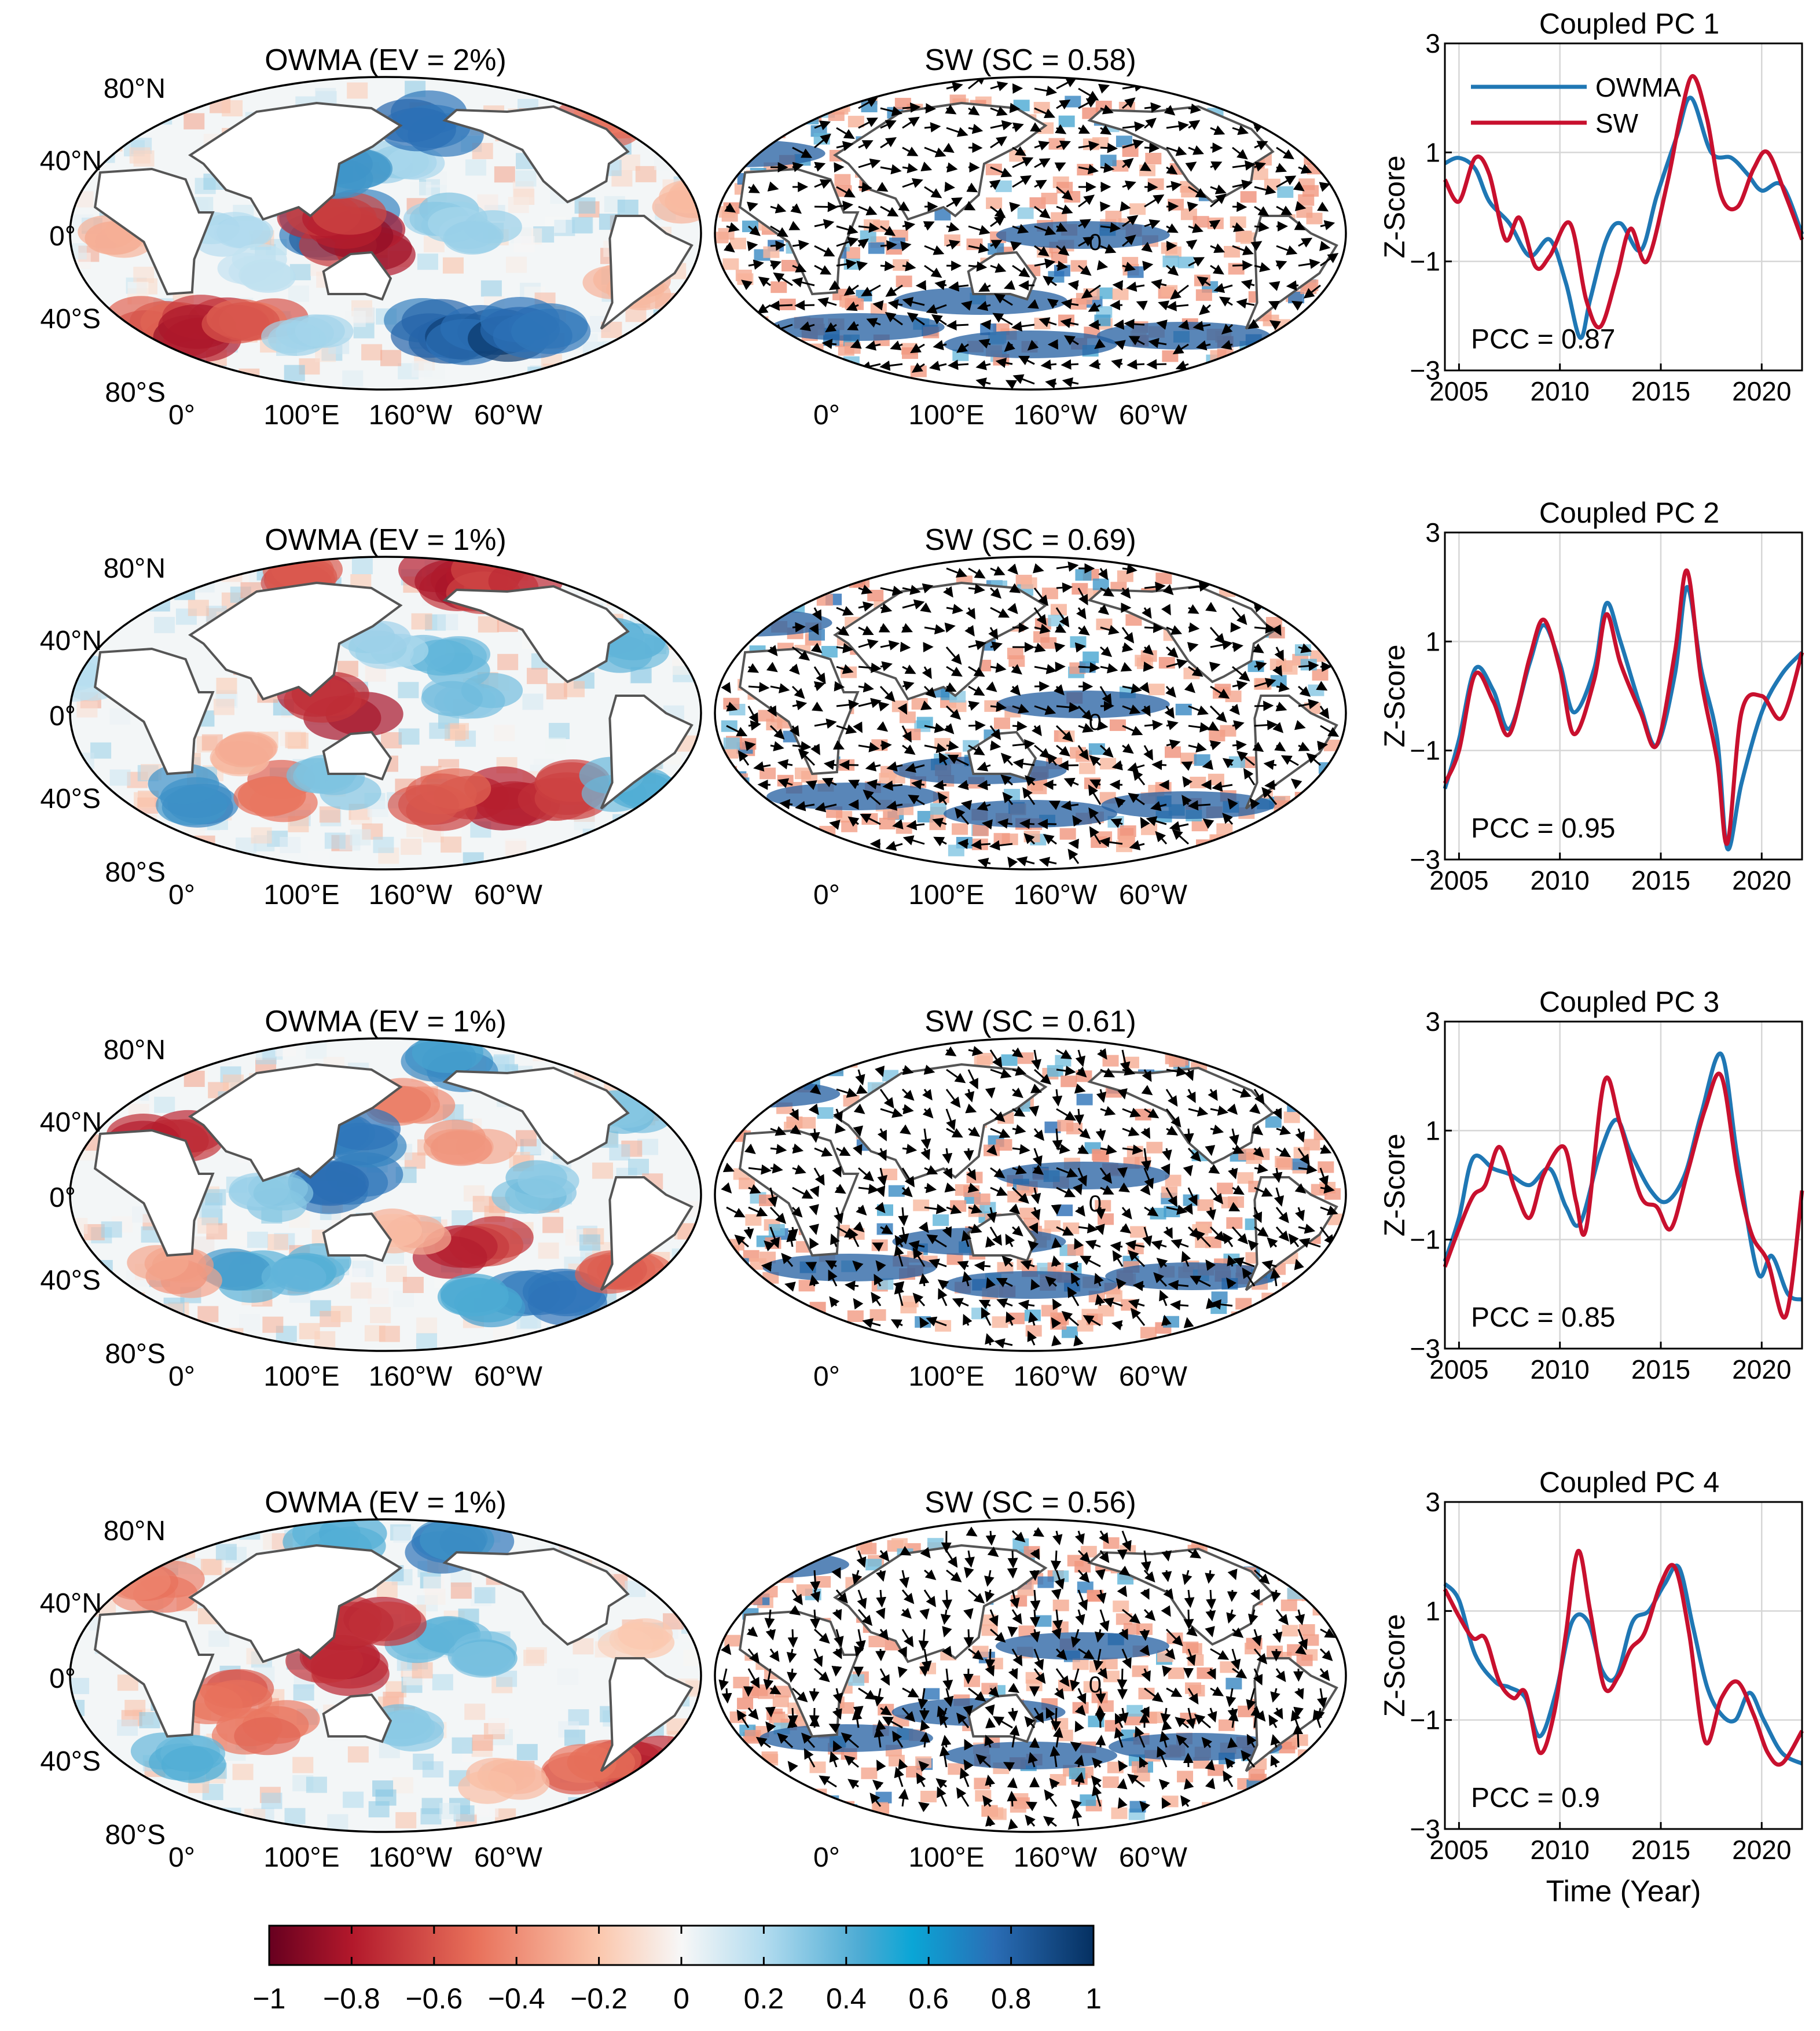  What do you see at coordinates (1623, 1891) in the screenshot?
I see `x-axis-label: Time (Year)` at bounding box center [1623, 1891].